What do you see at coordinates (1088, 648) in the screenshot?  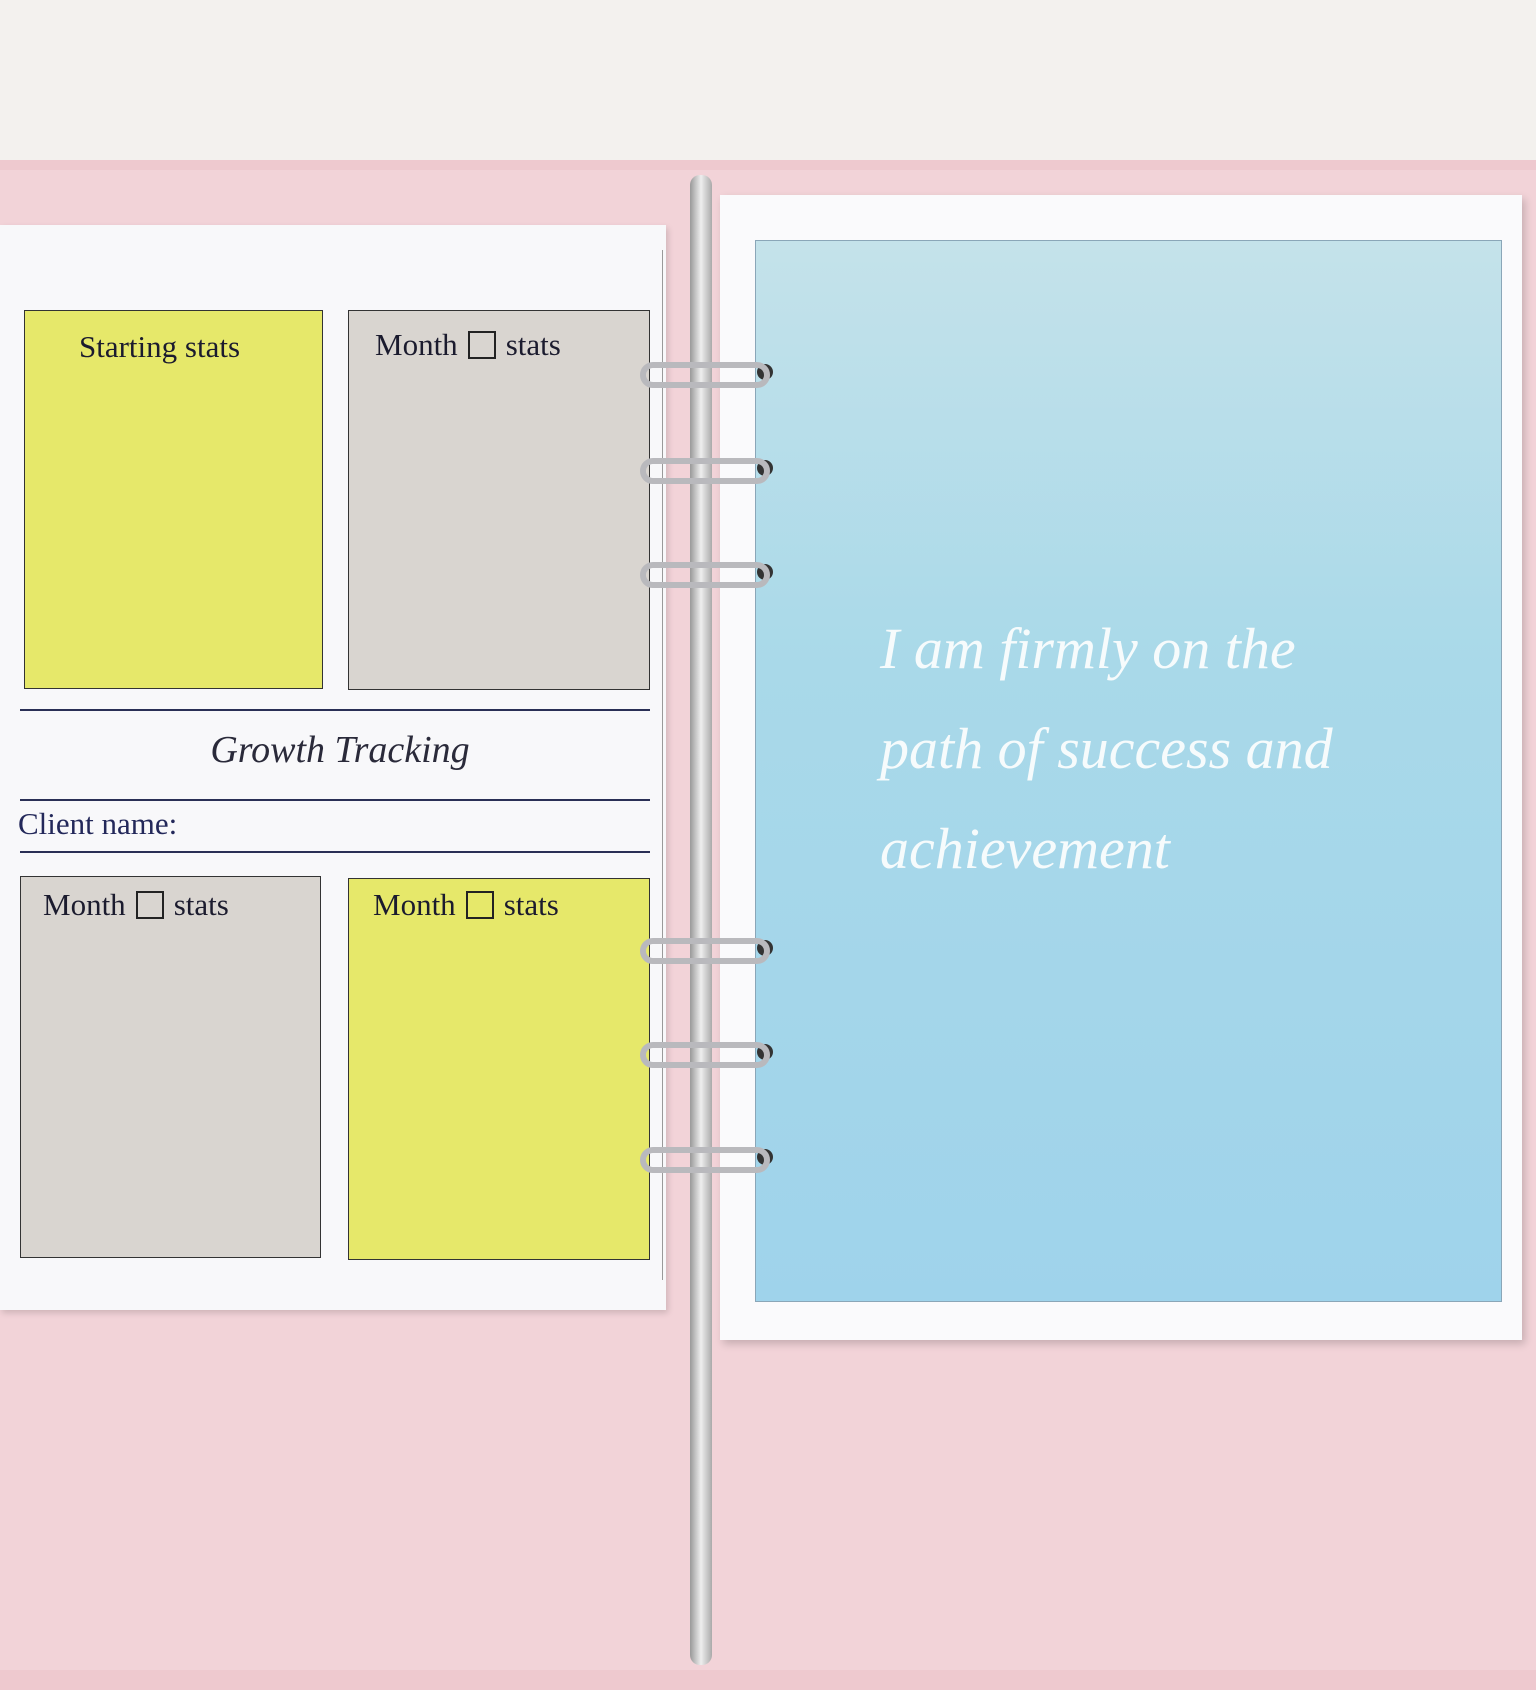 I see `quote-line: I am firmly on the` at bounding box center [1088, 648].